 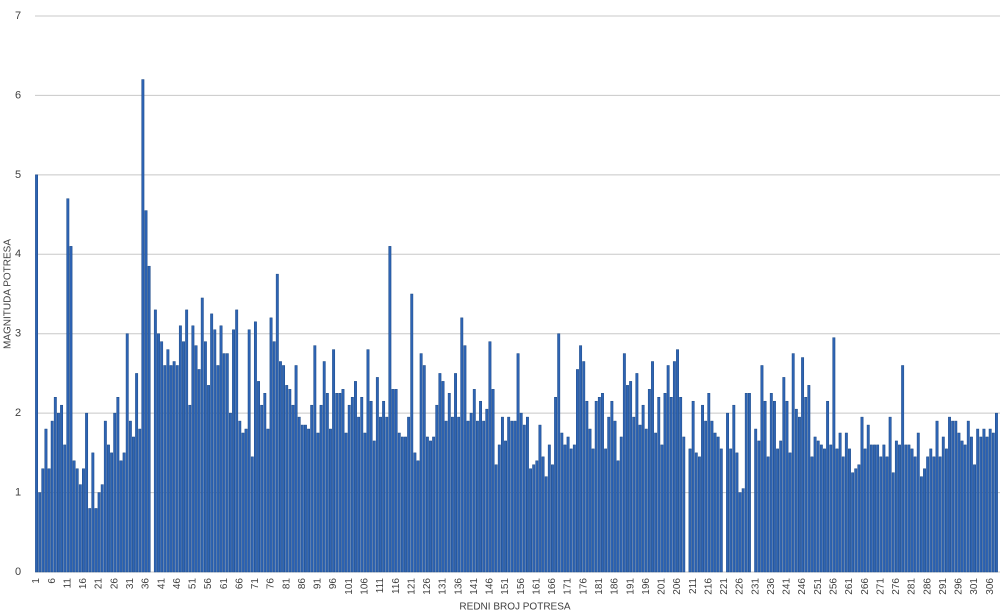 I want to click on x-tick-label: 286, so click(x=927, y=586).